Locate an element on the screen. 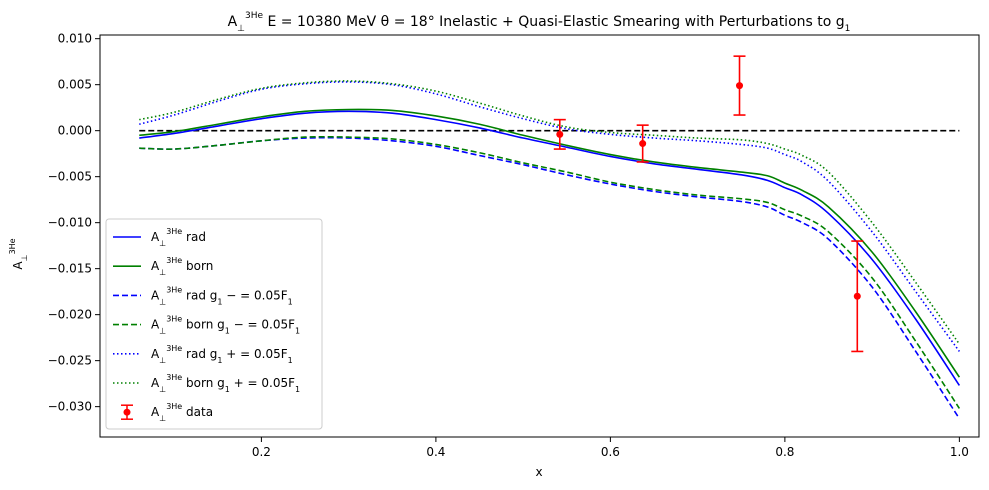 The image size is (989, 490). y-tick-label: −0.010 is located at coordinates (70, 223).